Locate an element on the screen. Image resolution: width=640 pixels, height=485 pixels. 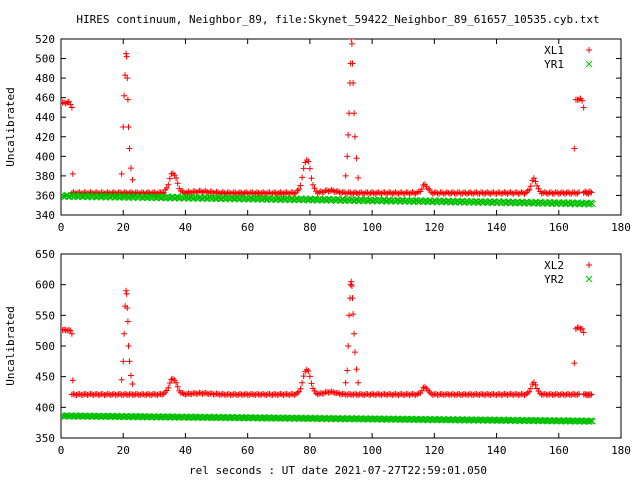
y-axis-title: Uncalibrated is located at coordinates (10, 126).